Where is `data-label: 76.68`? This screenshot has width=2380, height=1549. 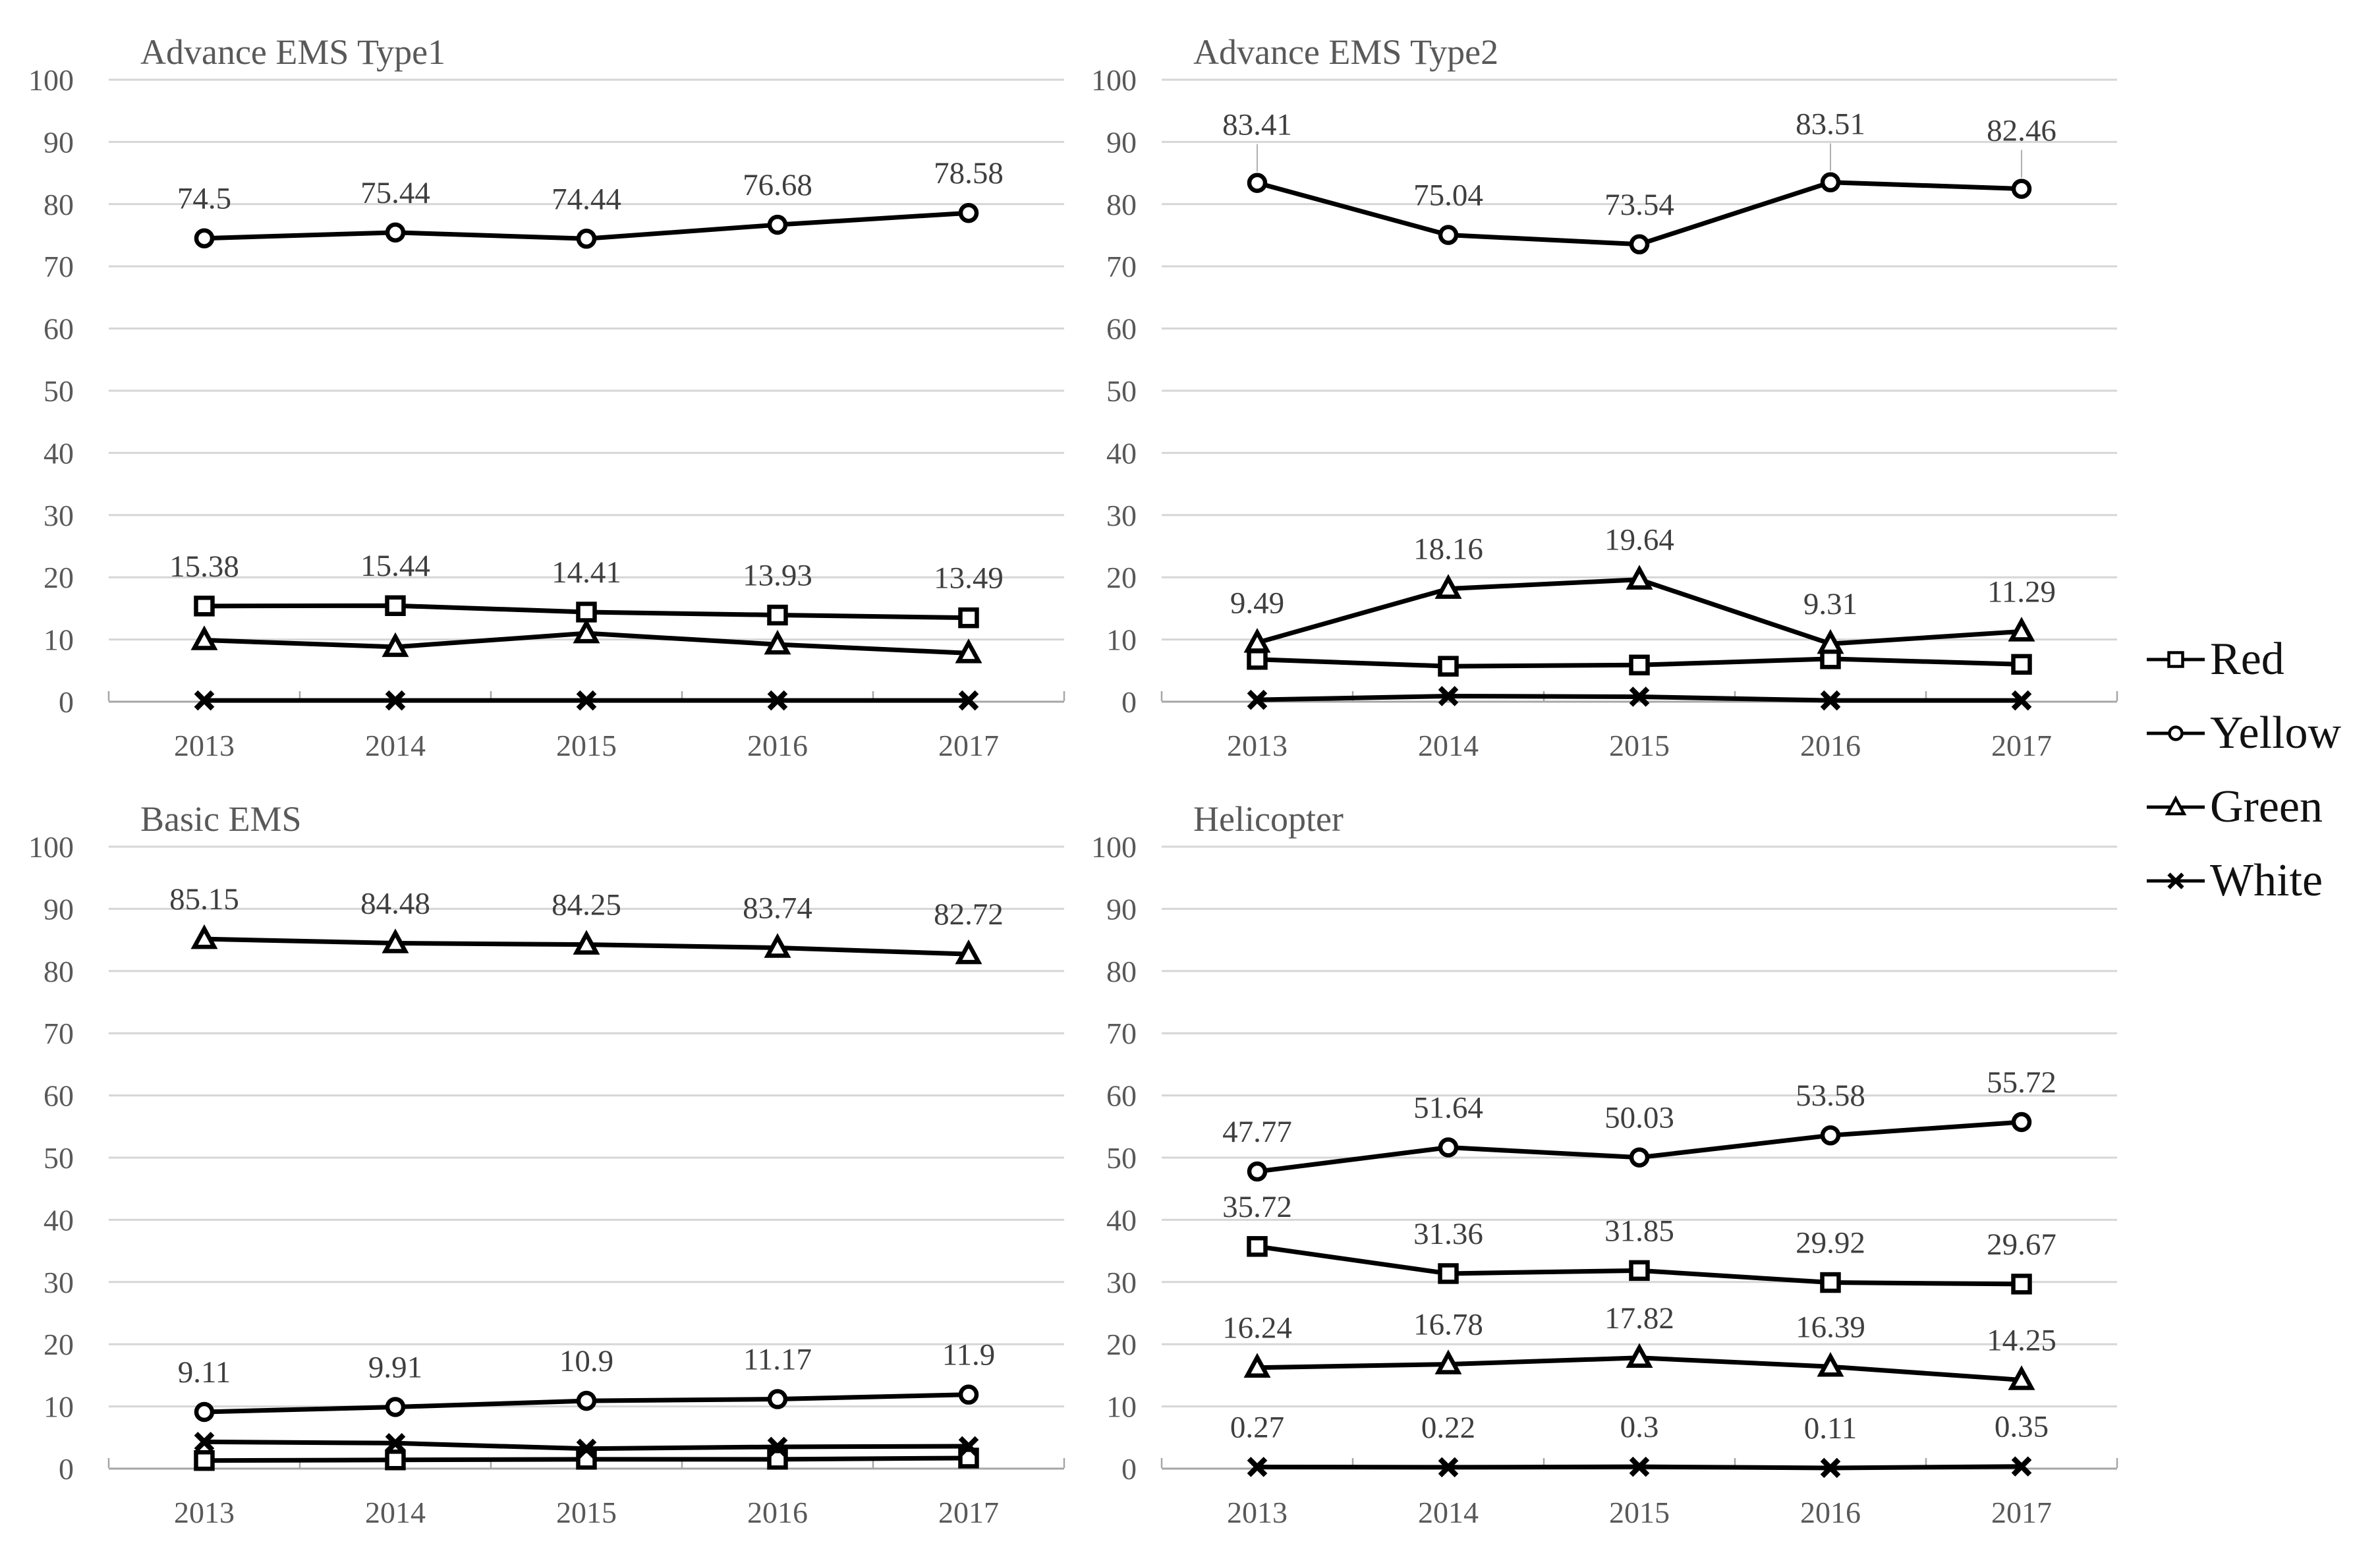
data-label: 76.68 is located at coordinates (777, 185).